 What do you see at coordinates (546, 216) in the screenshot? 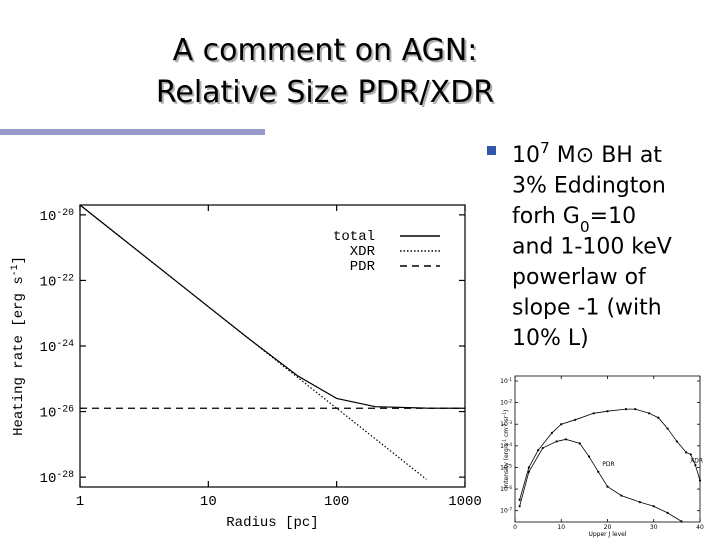
I see `text-run: forh G` at bounding box center [546, 216].